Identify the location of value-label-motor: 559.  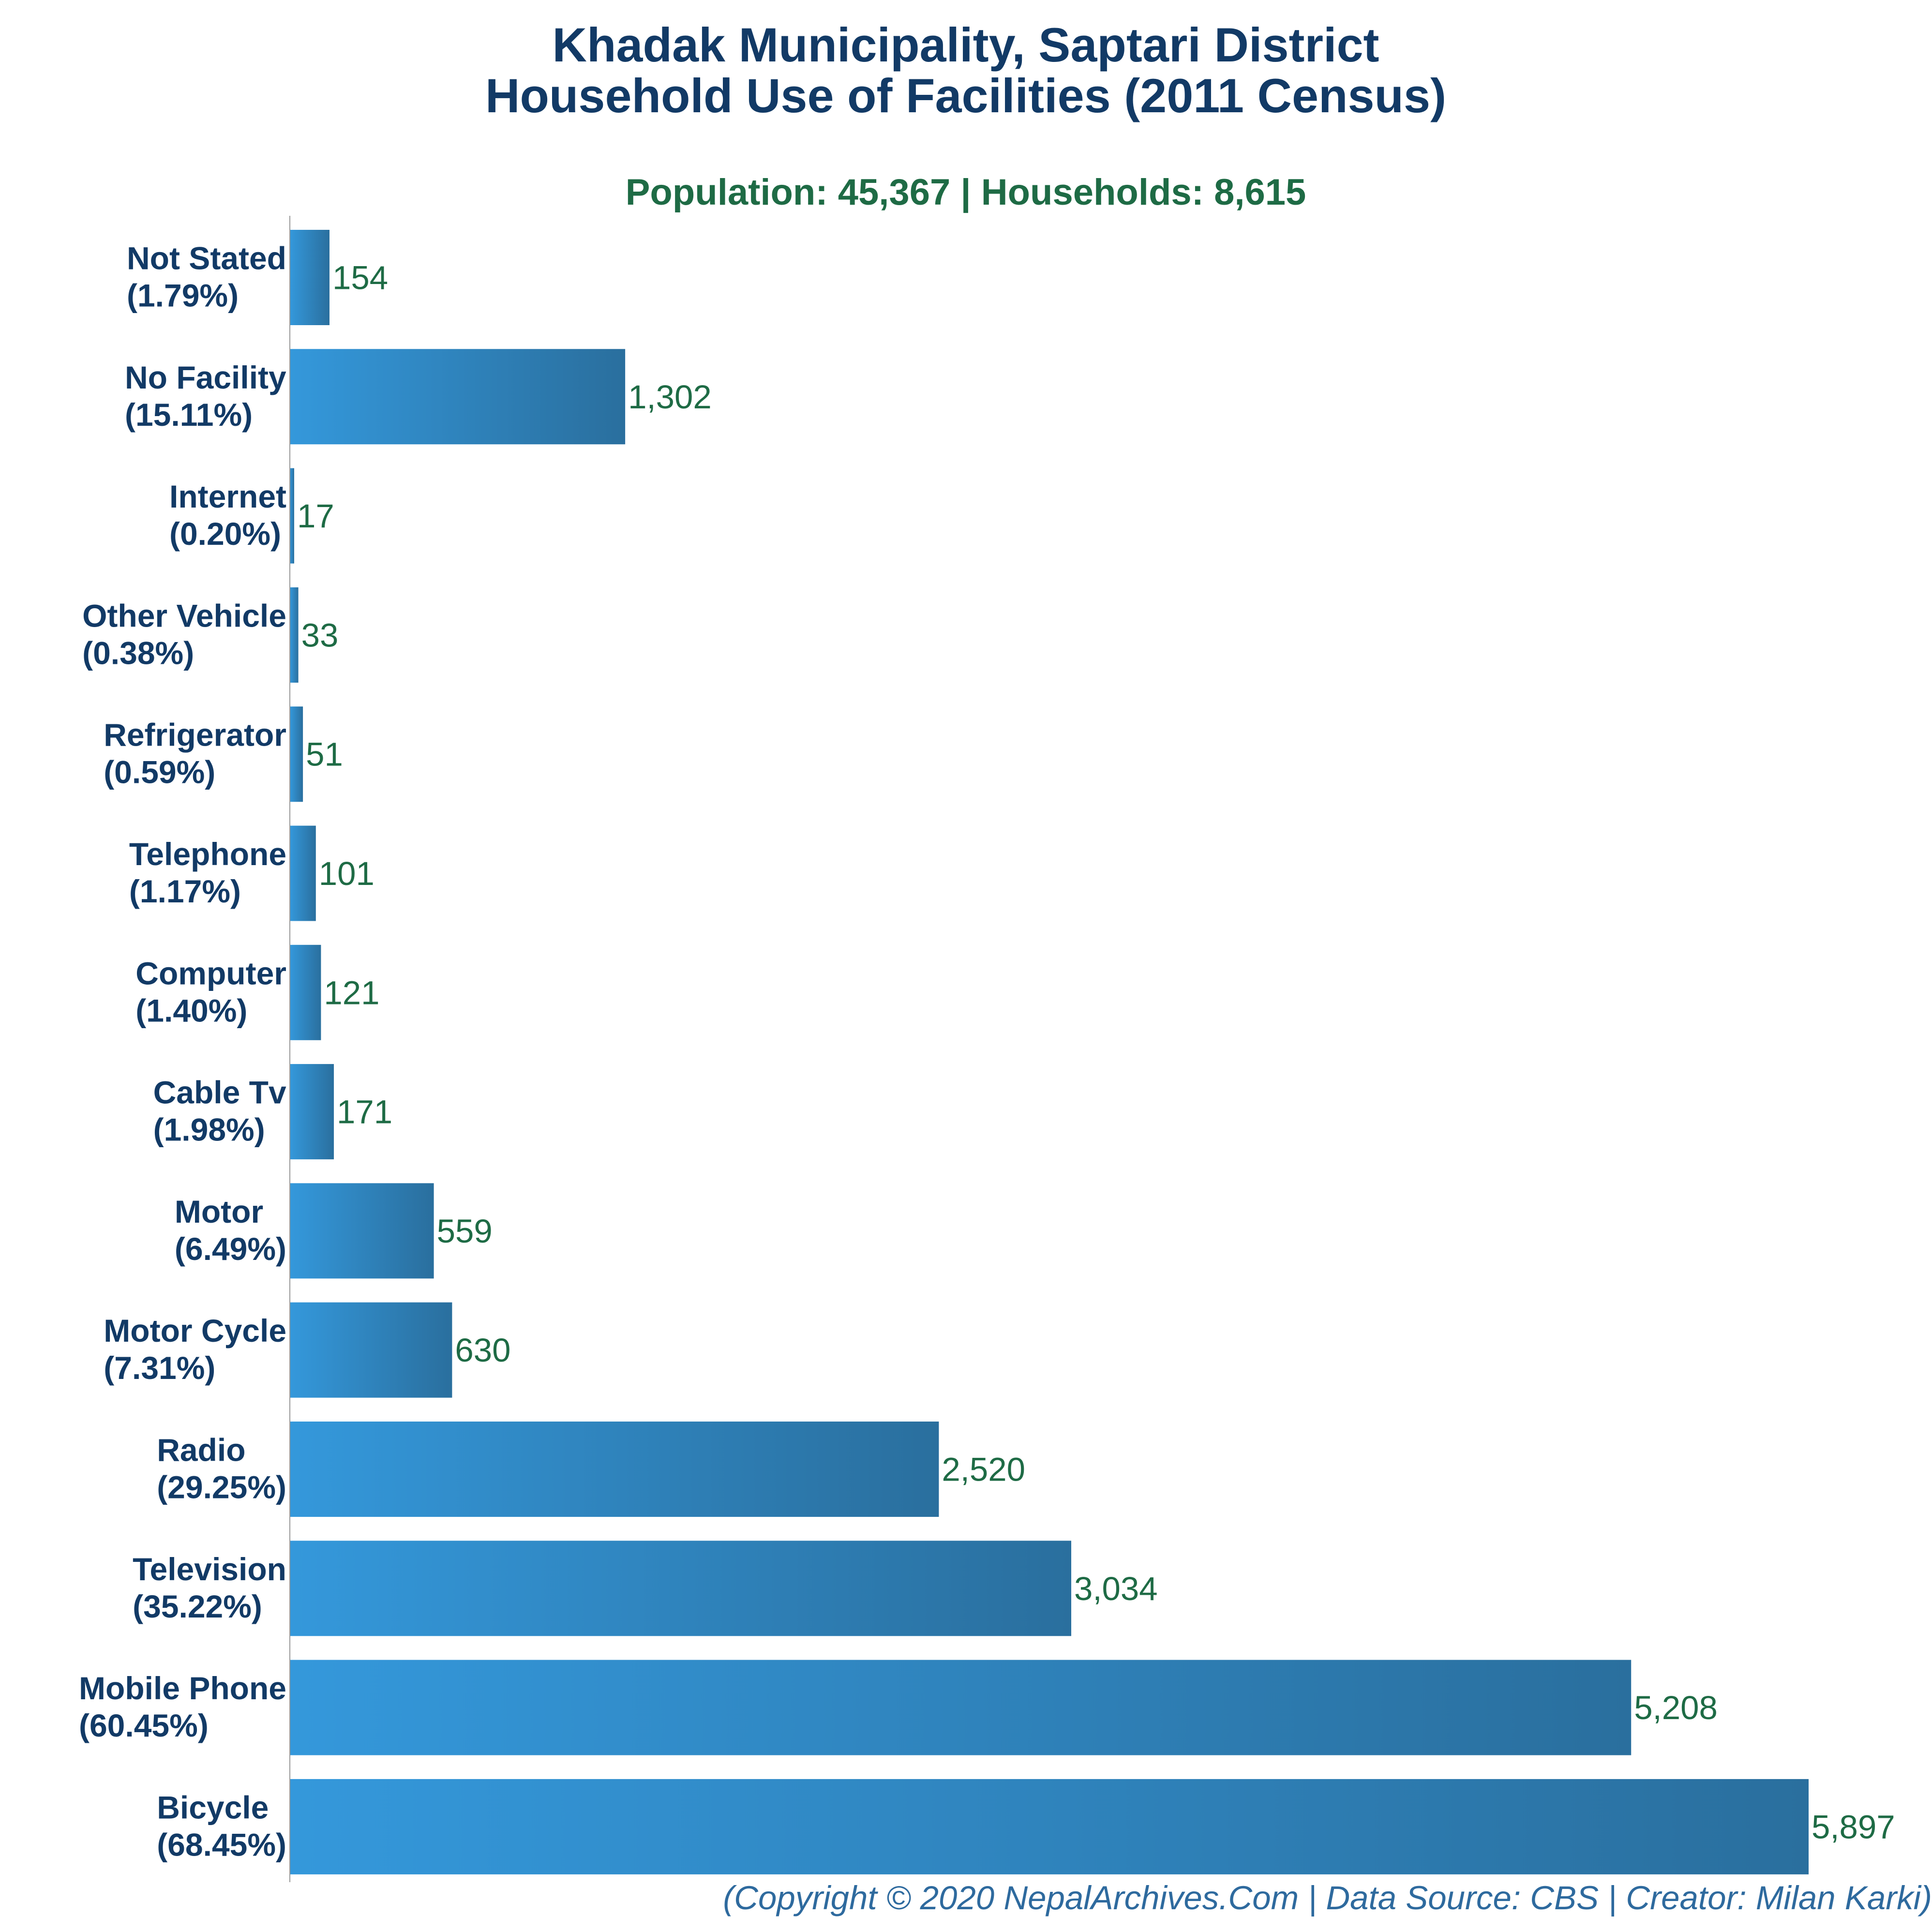
(465, 1231).